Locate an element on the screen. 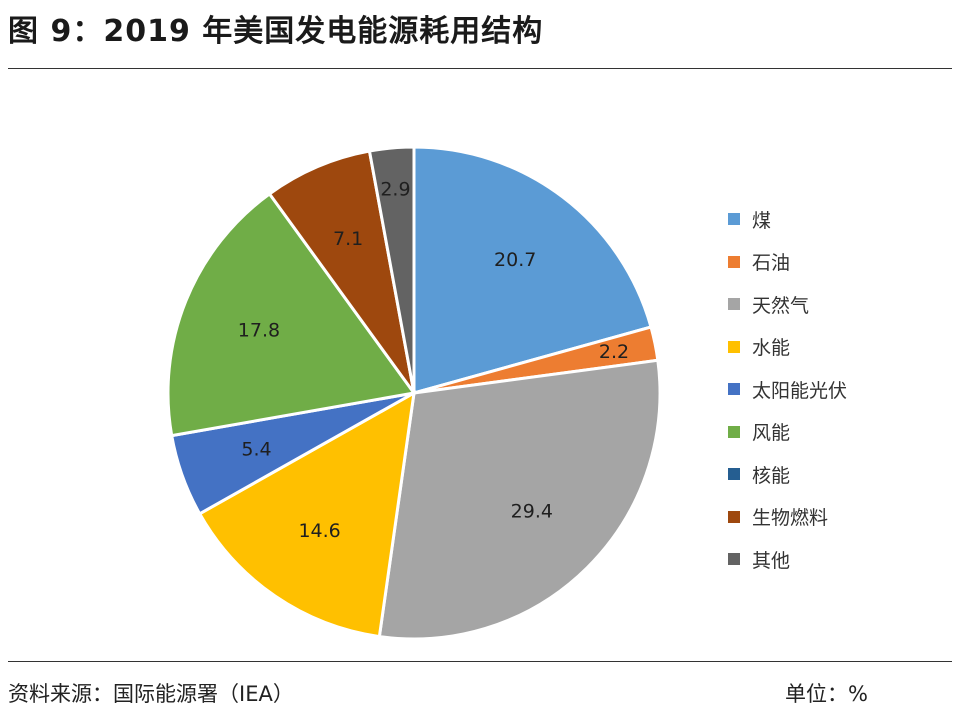  legend-item-biofuel: 生物燃料 is located at coordinates (787, 517).